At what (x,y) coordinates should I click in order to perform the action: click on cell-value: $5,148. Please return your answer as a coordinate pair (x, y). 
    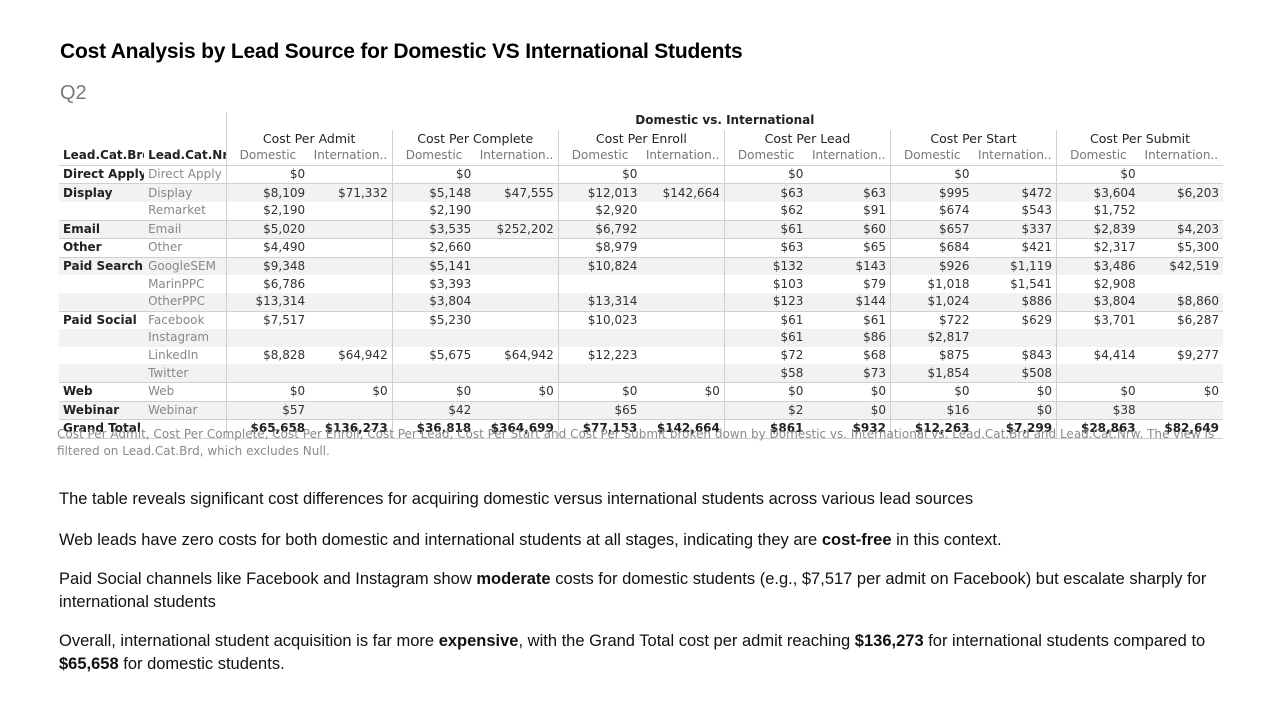
    Looking at the image, I should click on (433, 192).